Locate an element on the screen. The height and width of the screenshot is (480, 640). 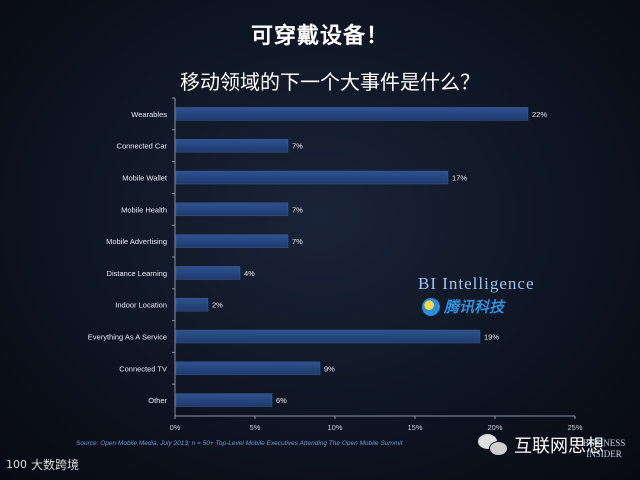
logo-100-text: 大数跨境 is located at coordinates (55, 465).